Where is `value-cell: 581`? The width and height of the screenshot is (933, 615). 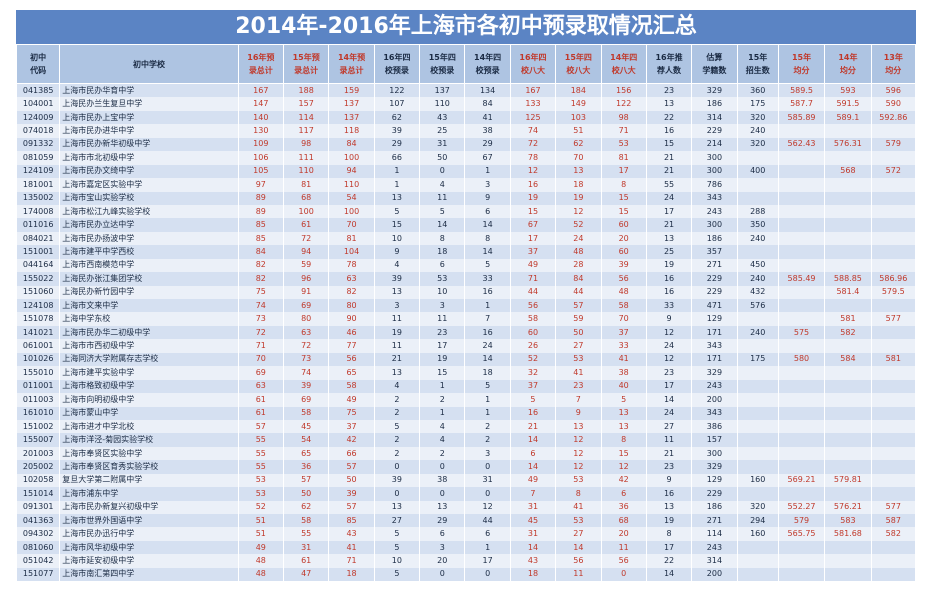 value-cell: 581 is located at coordinates (848, 319).